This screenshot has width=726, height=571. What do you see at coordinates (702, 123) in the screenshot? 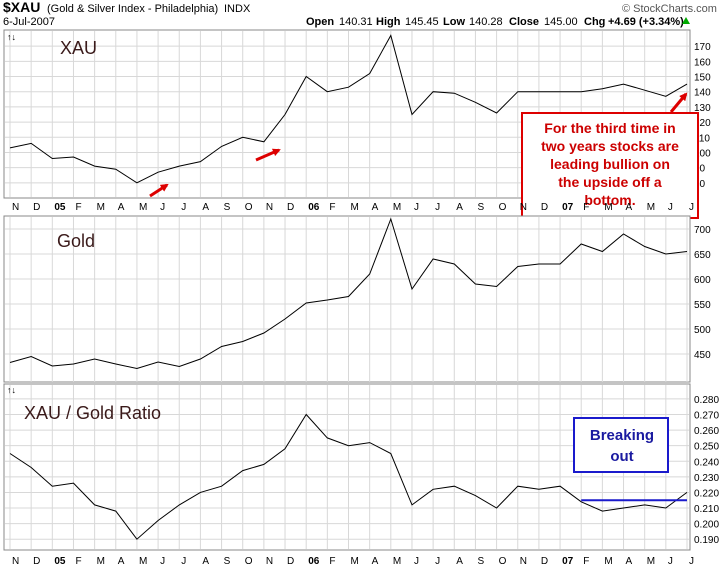
I see `y-tick-label: 120` at bounding box center [702, 123].